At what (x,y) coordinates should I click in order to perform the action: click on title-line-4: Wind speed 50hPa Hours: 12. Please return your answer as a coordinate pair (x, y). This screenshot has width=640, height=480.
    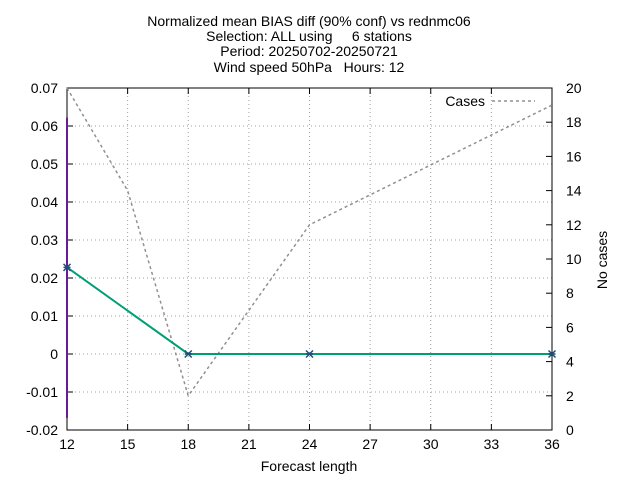
    Looking at the image, I should click on (309, 67).